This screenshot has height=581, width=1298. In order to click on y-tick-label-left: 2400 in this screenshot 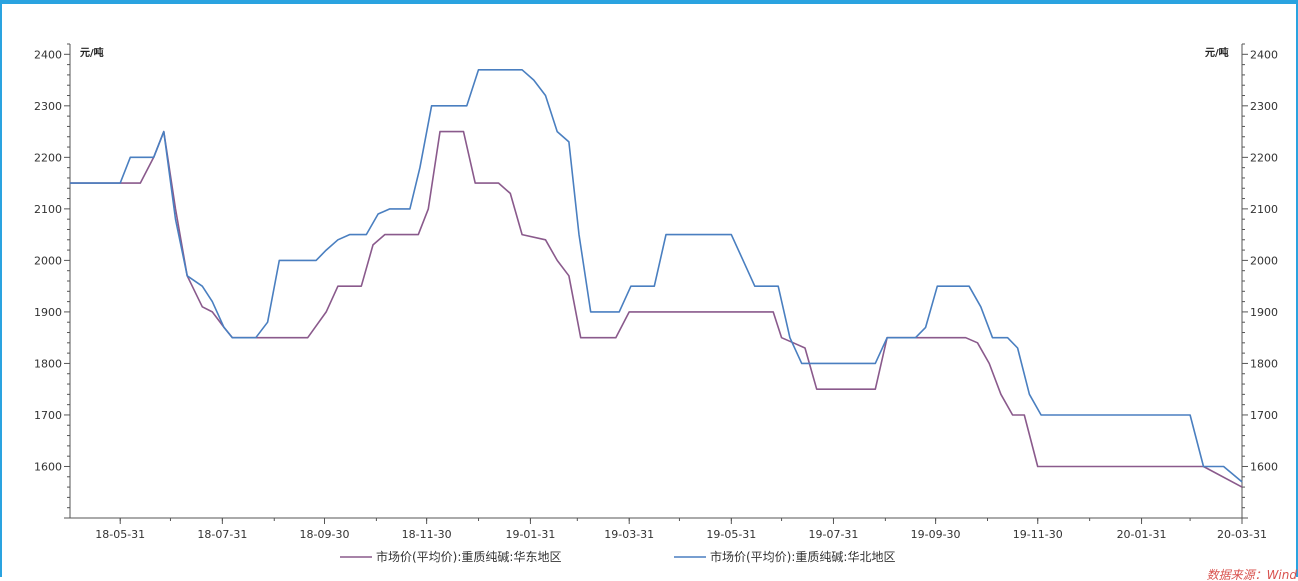, I will do `click(48, 54)`.